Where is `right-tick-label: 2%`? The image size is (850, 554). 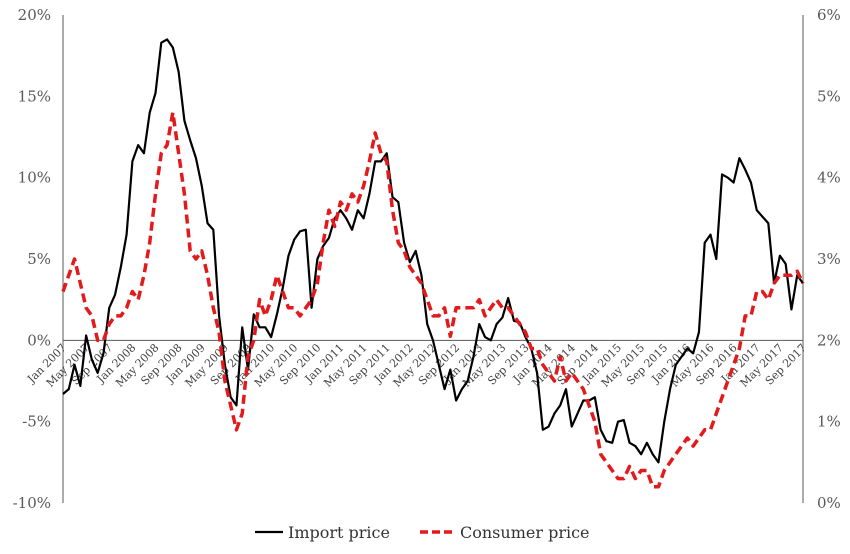 right-tick-label: 2% is located at coordinates (829, 340).